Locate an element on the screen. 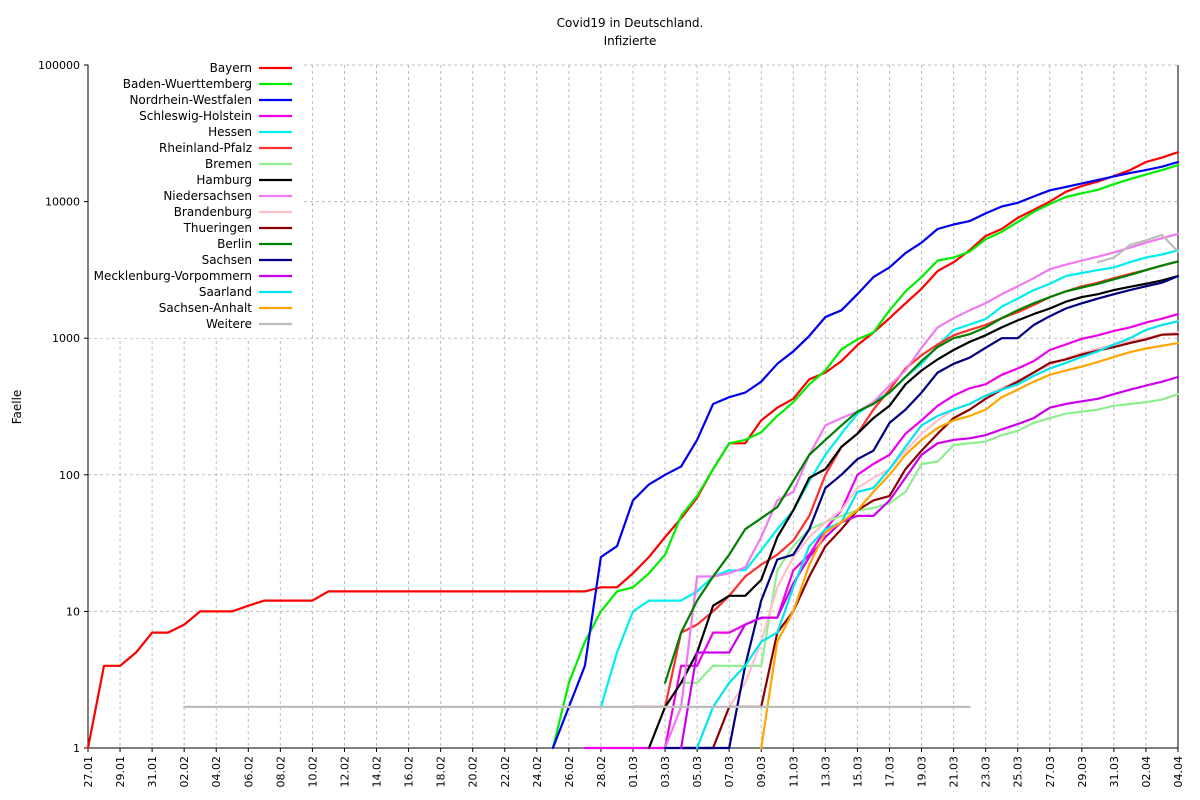 Image resolution: width=1200 pixels, height=800 pixels. x-tick-label: 06.02 is located at coordinates (248, 772).